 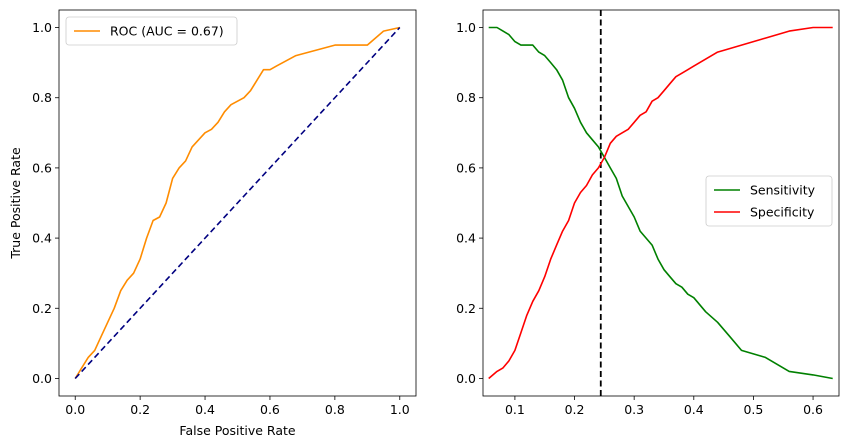 I want to click on x-tick-label: 0.8, so click(x=335, y=409).